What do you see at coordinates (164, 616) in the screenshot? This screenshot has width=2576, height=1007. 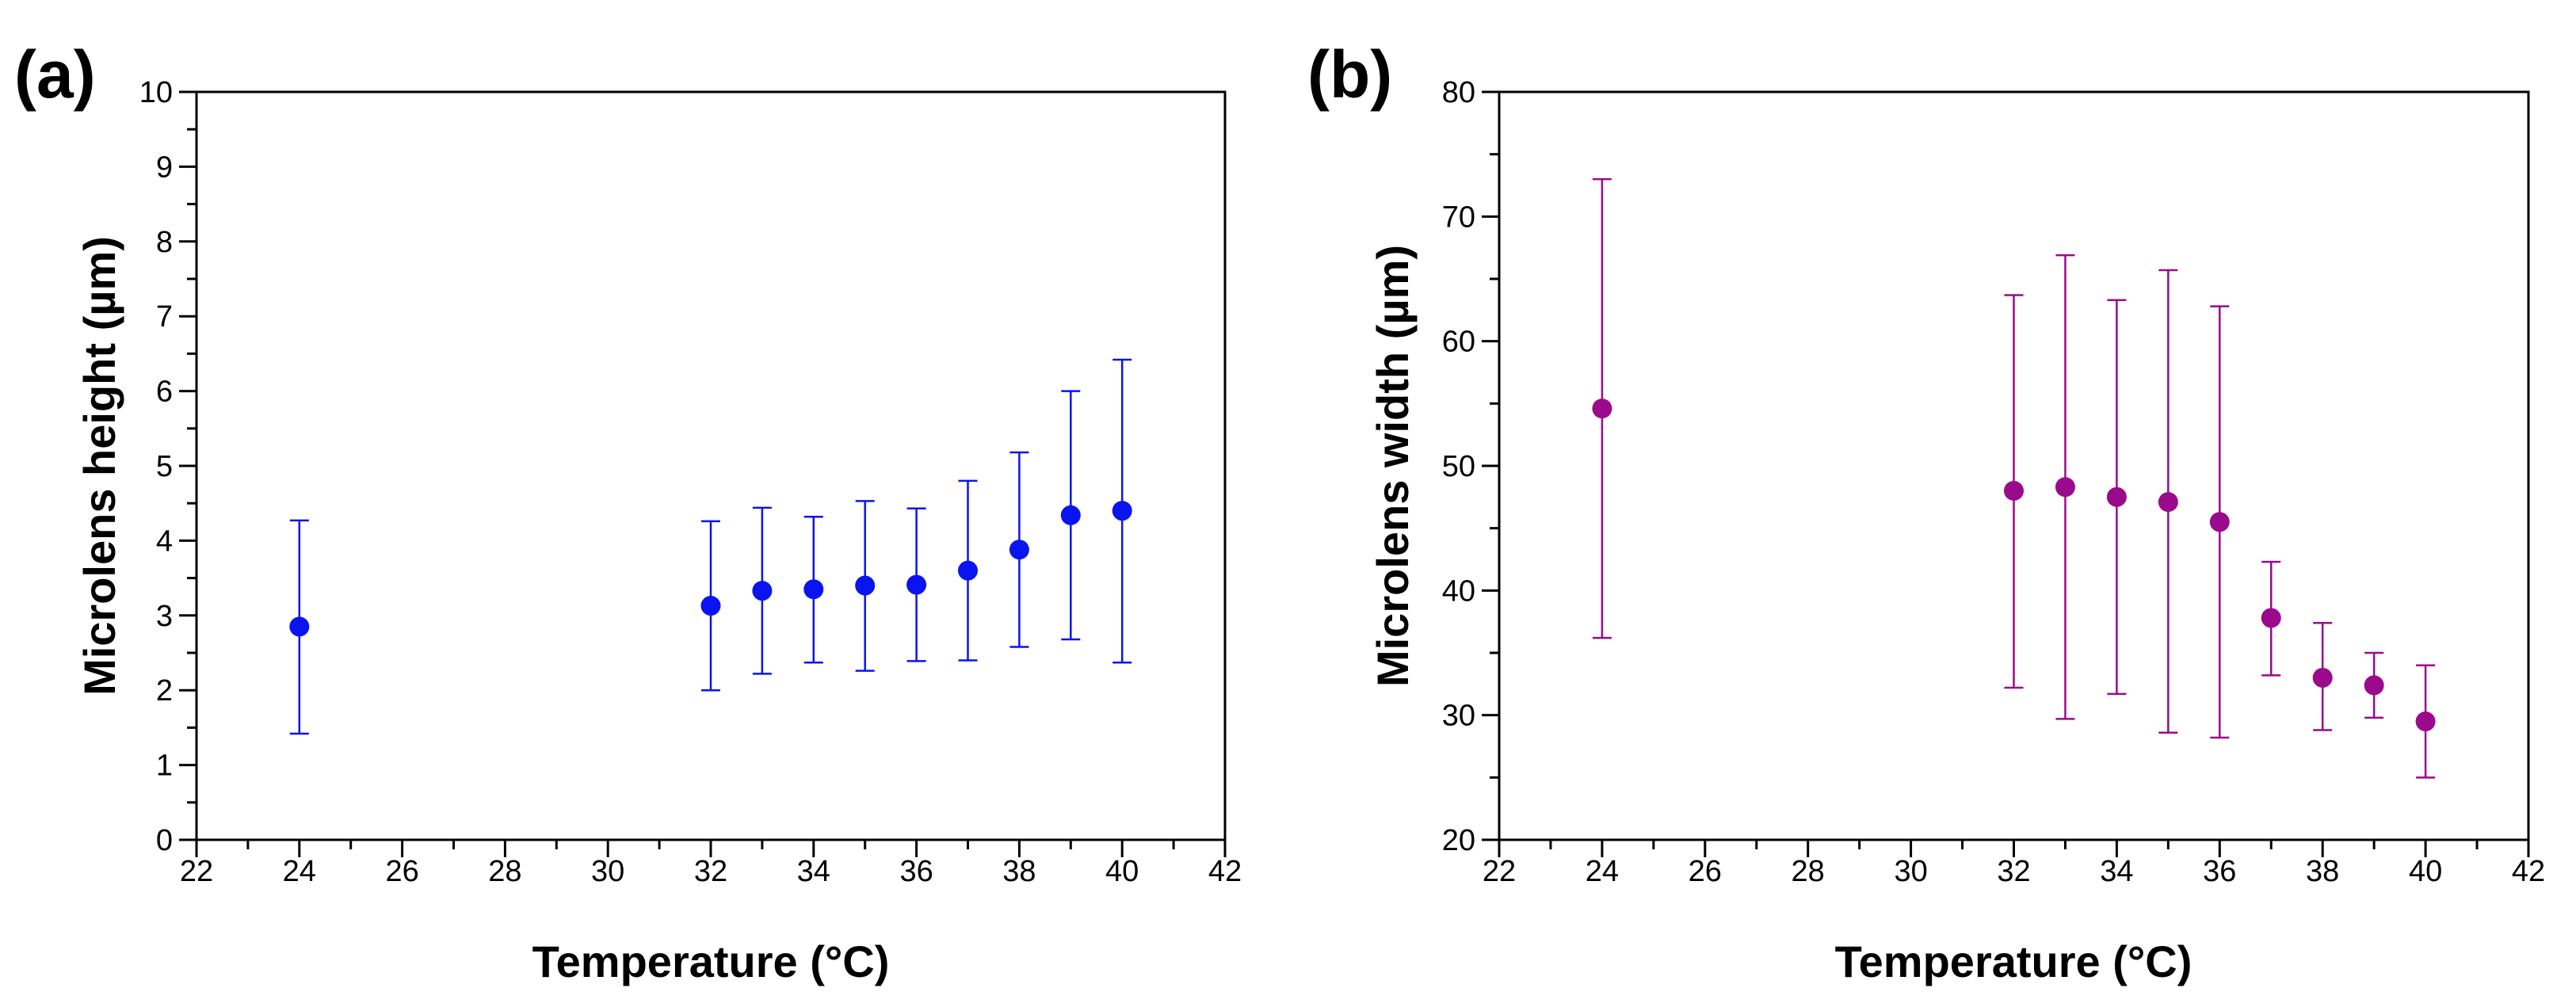 I see `y-tick-label: 3` at bounding box center [164, 616].